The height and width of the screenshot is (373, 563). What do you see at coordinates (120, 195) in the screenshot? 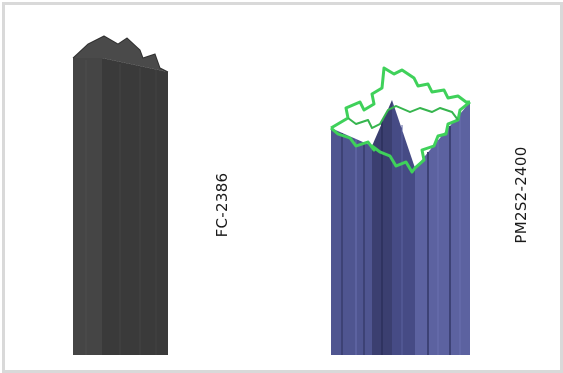
I see `profile-fc-2386-icon` at bounding box center [120, 195].